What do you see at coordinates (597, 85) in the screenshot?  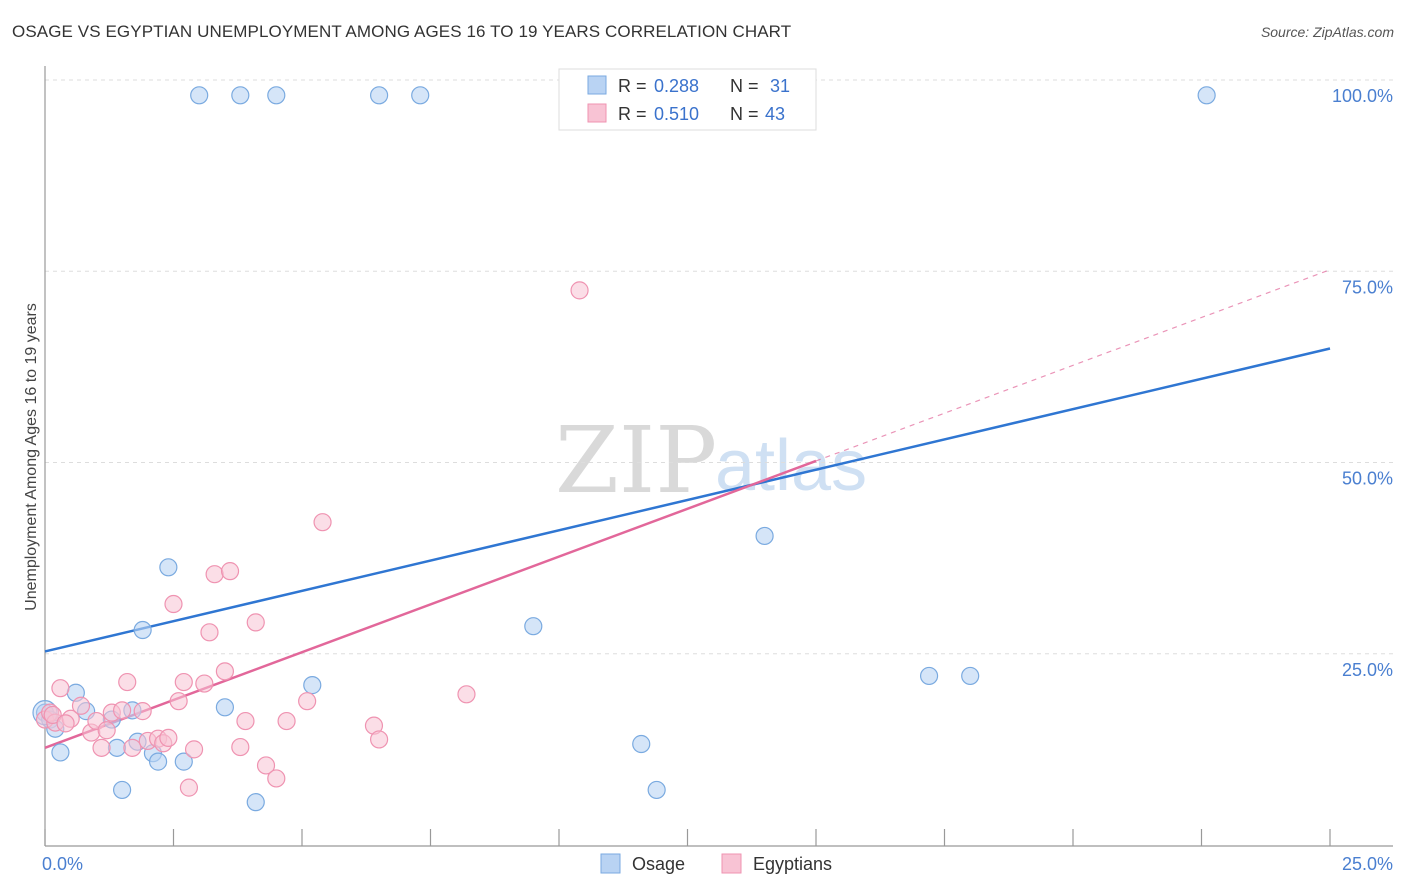 I see `osage-swatch` at bounding box center [597, 85].